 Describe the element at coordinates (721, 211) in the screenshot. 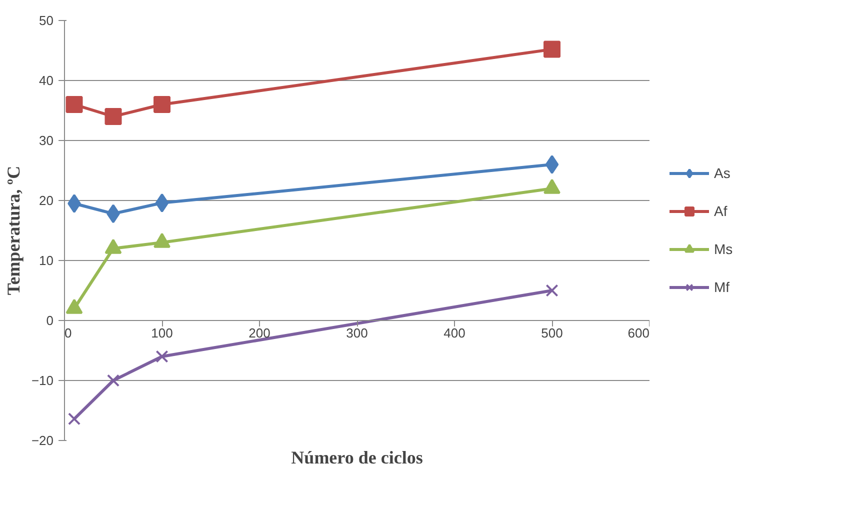

I see `legend-label: Af` at that location.